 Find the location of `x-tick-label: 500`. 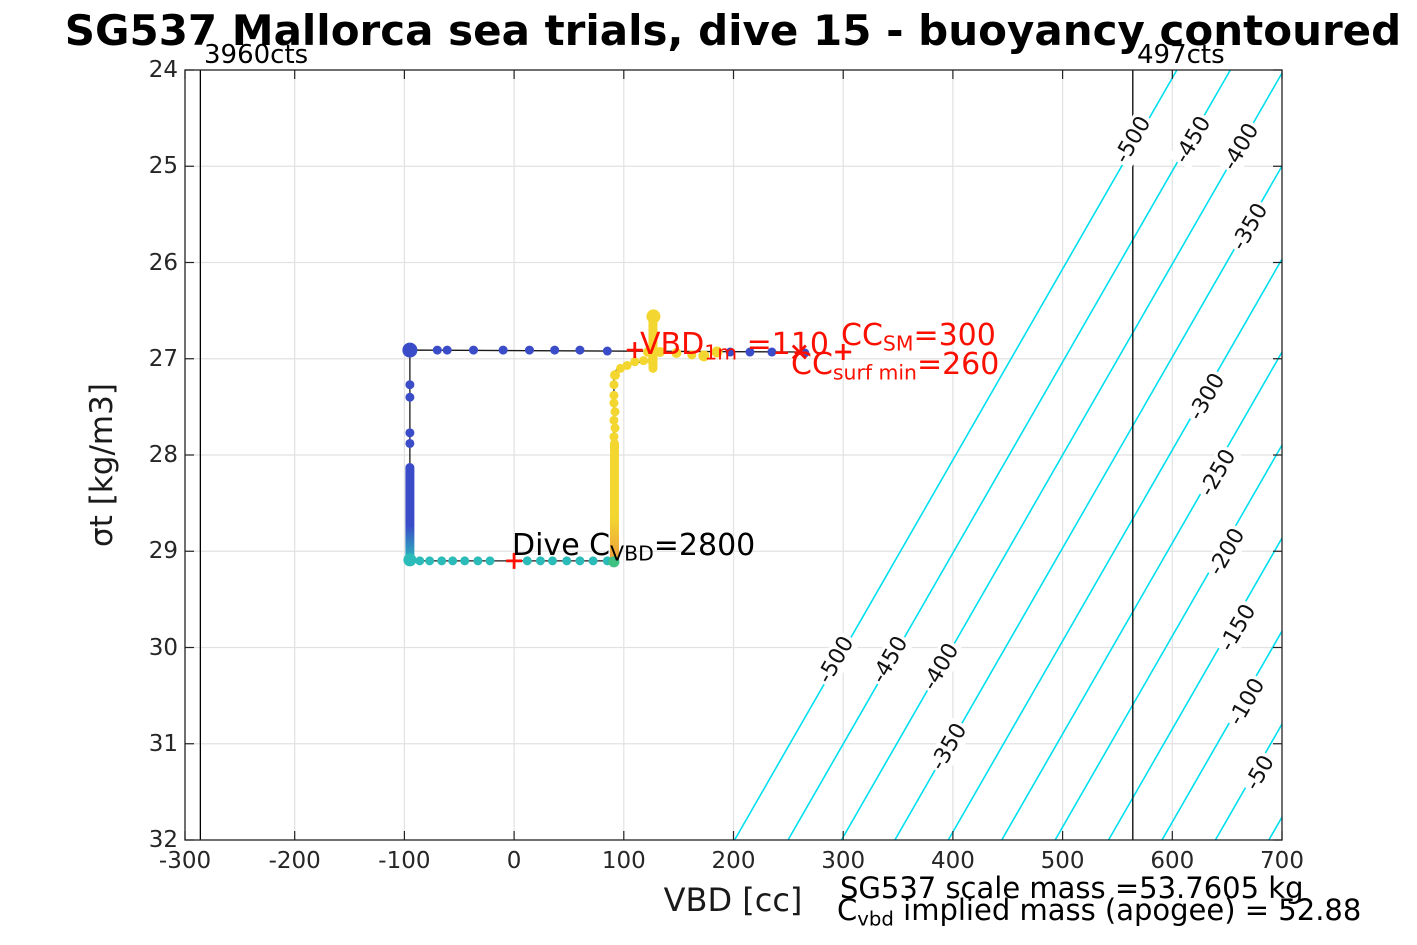

x-tick-label: 500 is located at coordinates (1062, 861).